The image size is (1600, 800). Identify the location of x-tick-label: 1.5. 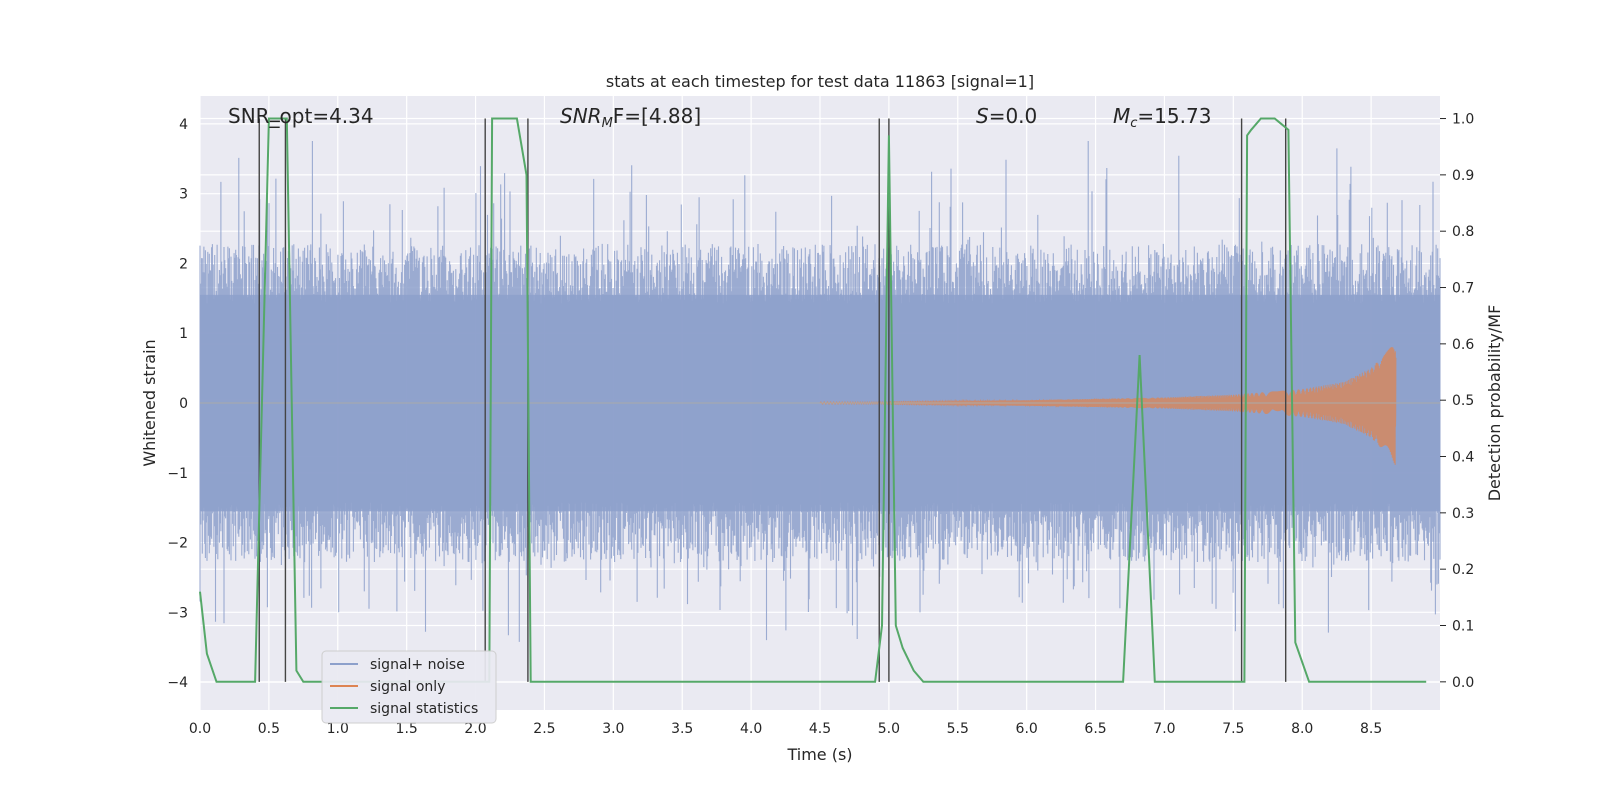
(407, 729).